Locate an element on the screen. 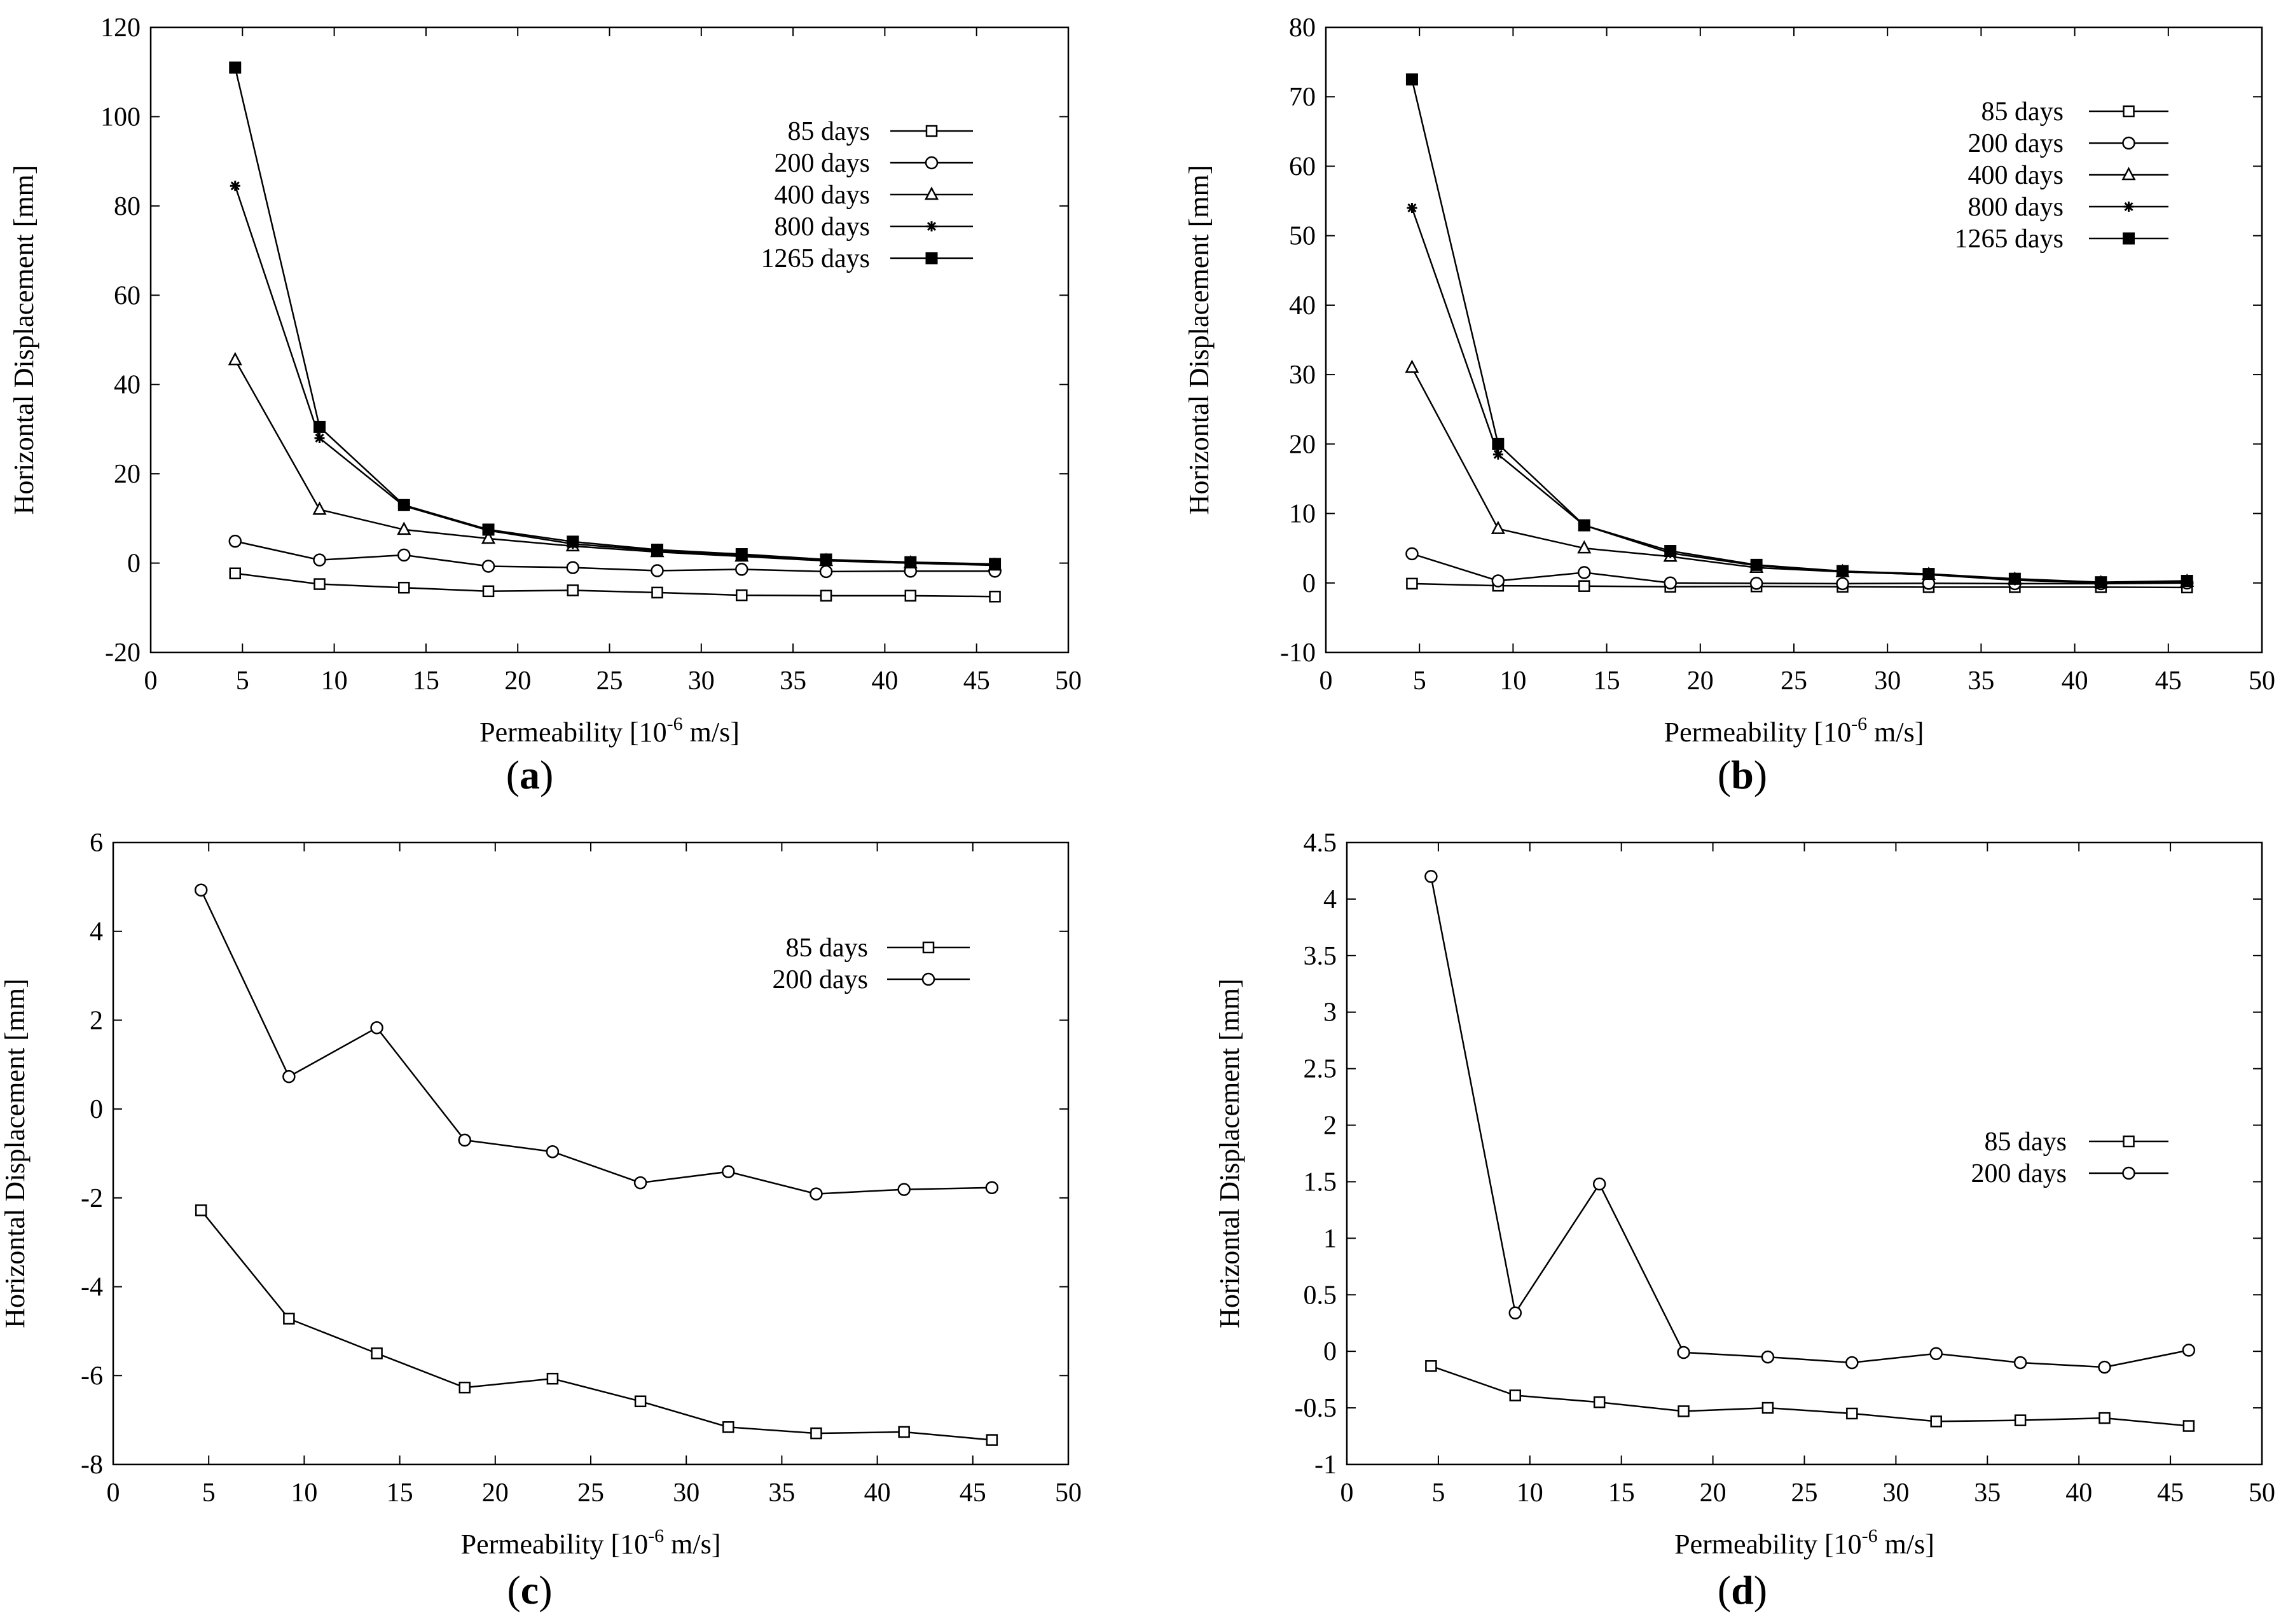  legend-label: 400 days is located at coordinates (2016, 175).